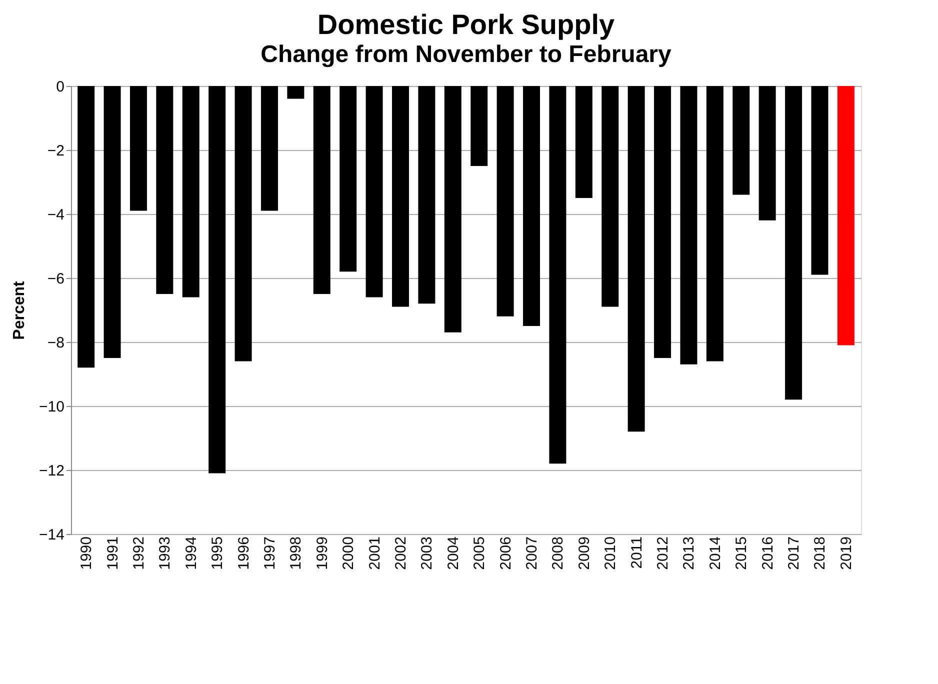 This screenshot has width=938, height=684. I want to click on x-tick-label: 2004, so click(453, 553).